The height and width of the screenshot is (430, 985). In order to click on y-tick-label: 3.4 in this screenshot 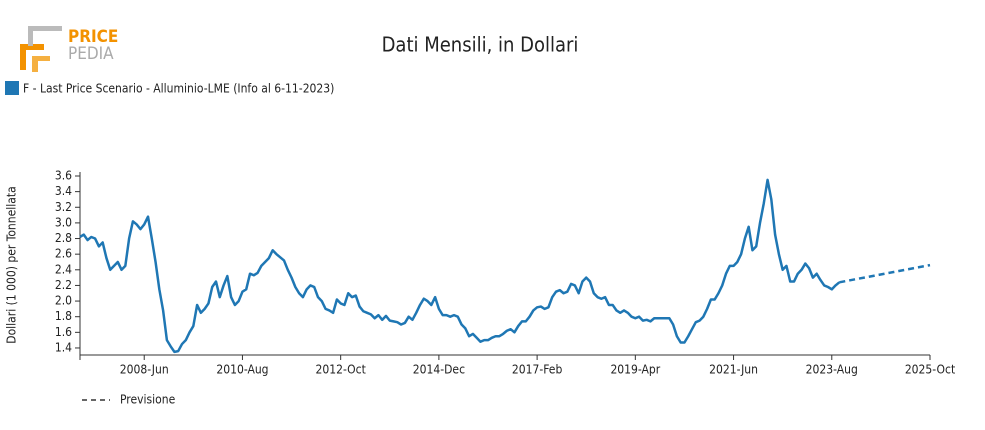, I will do `click(63, 191)`.